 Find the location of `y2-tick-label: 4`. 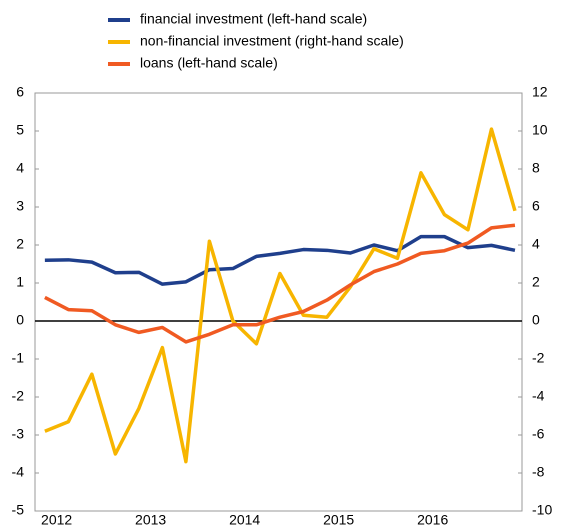

y2-tick-label: 4 is located at coordinates (536, 244).